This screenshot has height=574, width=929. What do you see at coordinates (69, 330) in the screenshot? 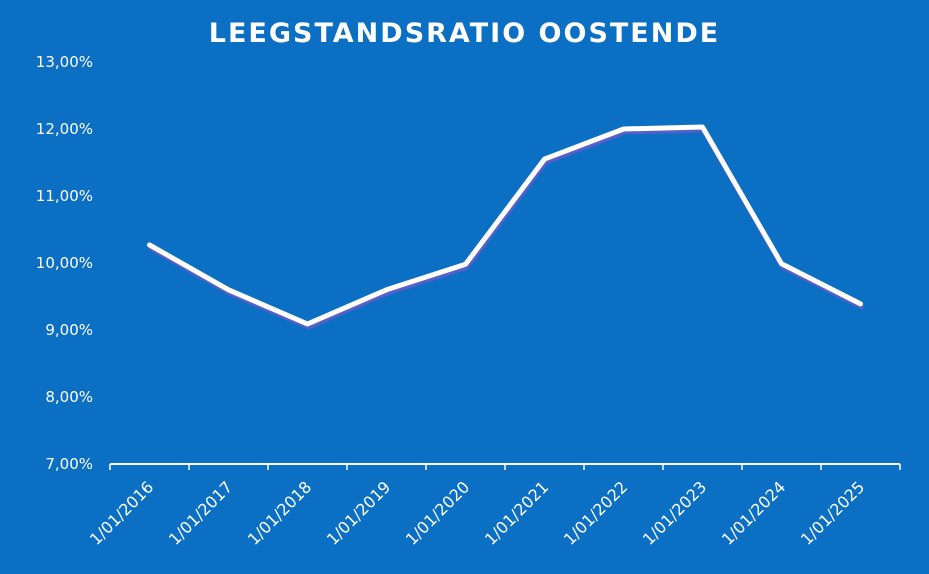
I see `y-tick-label: 9,00%` at bounding box center [69, 330].